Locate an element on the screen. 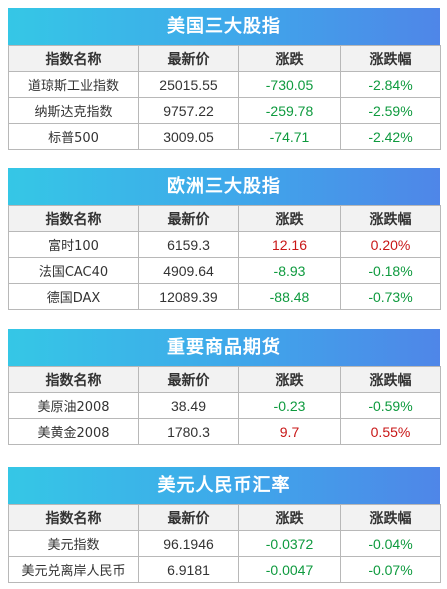 This screenshot has height=589, width=447. row-name: 美黄金2008 is located at coordinates (73, 431).